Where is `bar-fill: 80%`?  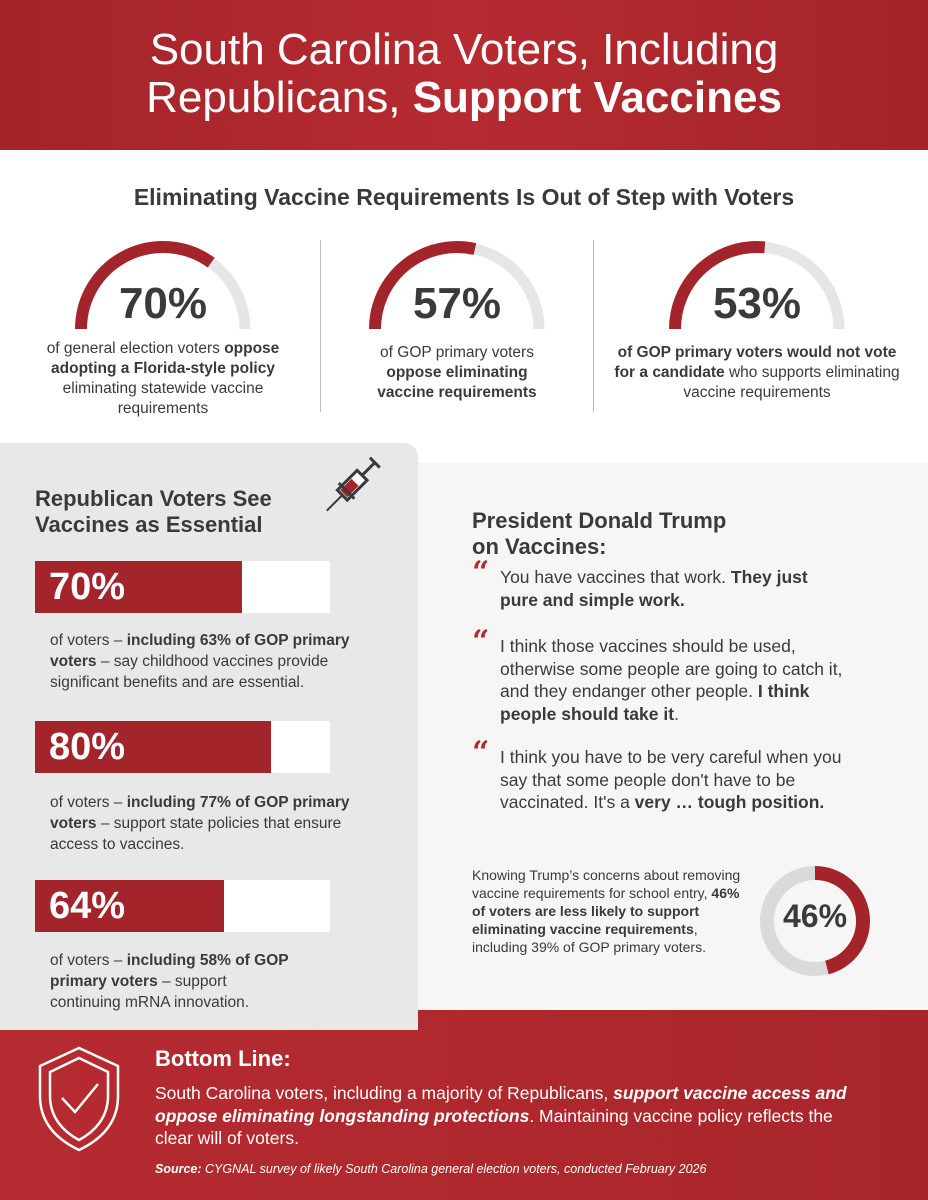 bar-fill: 80% is located at coordinates (153, 747).